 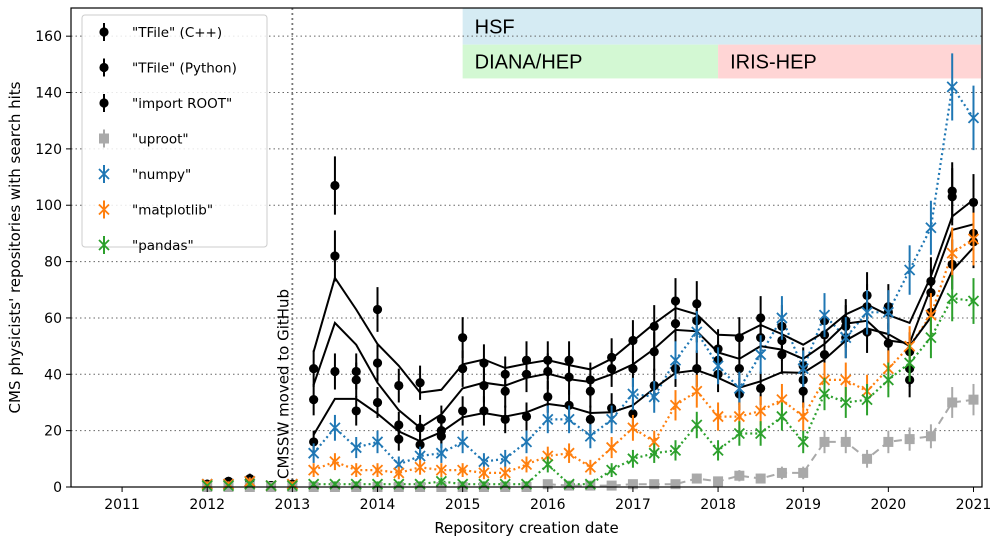 I want to click on x-tick-label: 2014, so click(x=378, y=505).